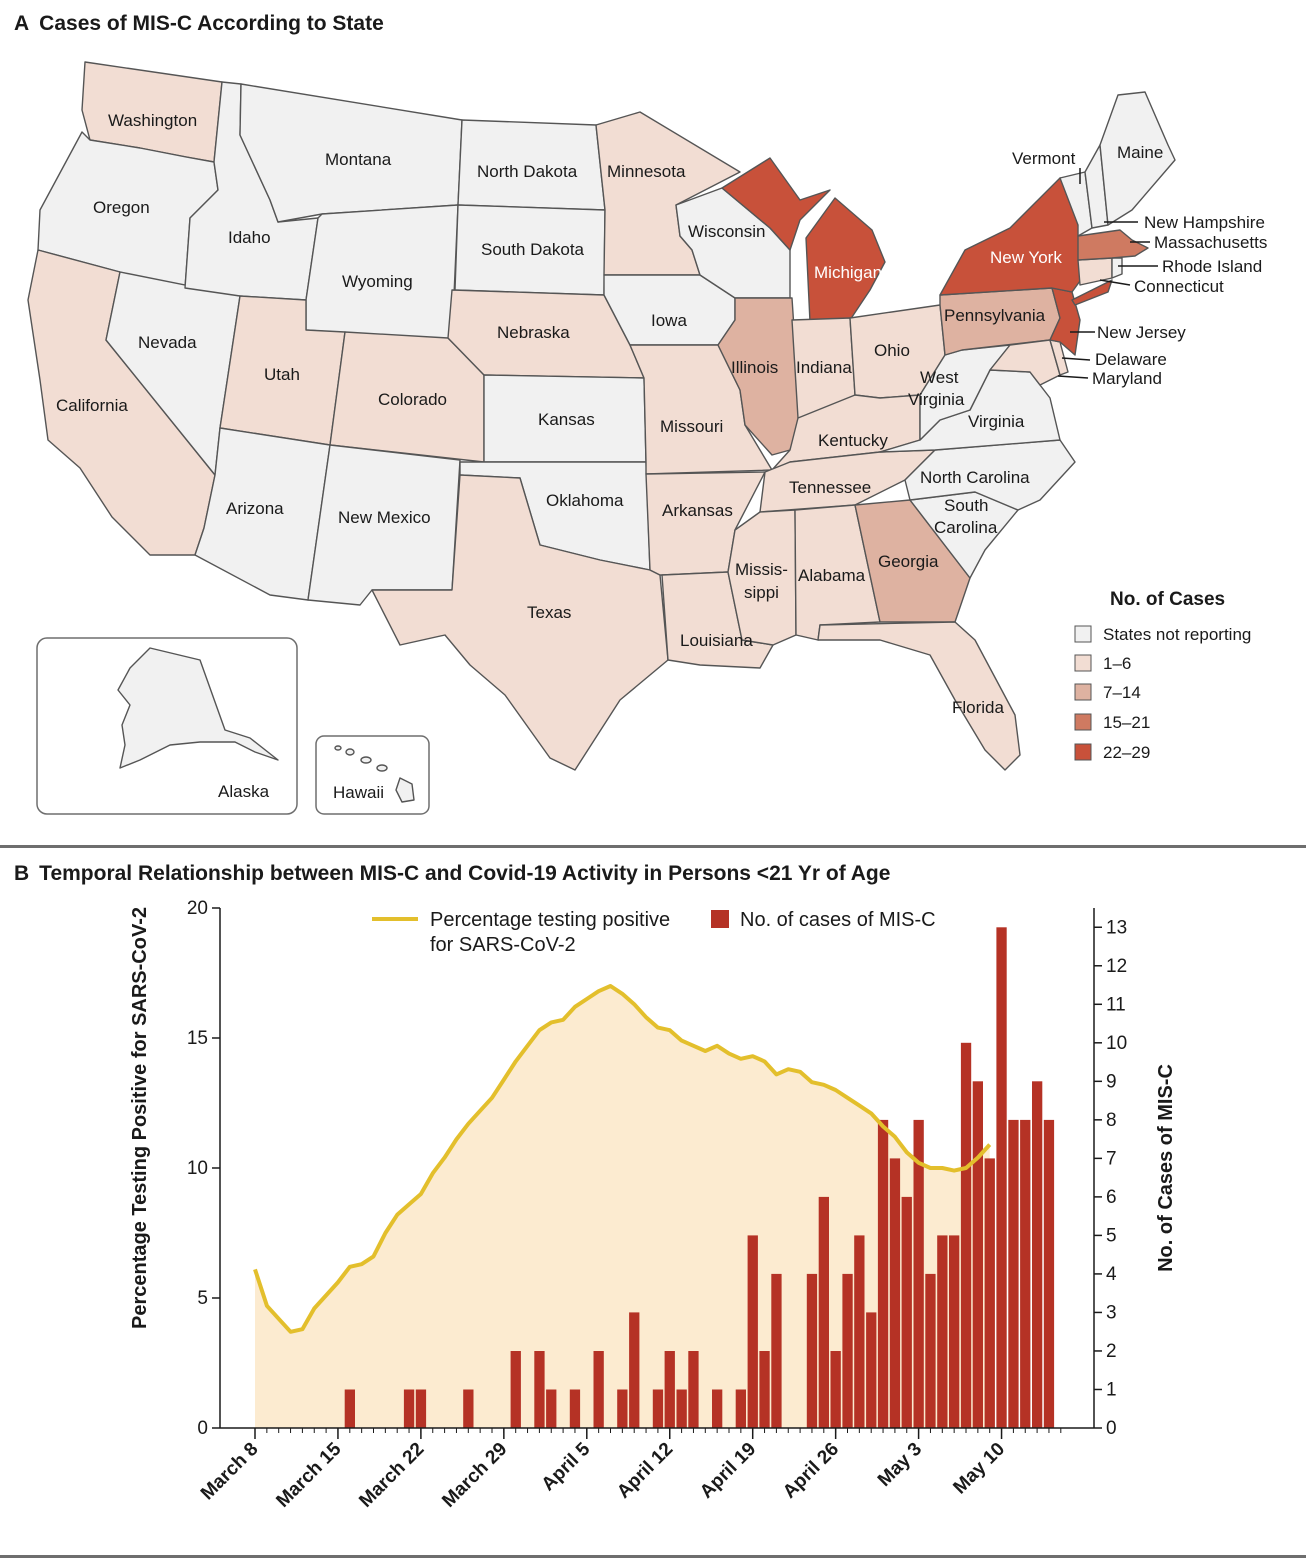 The image size is (1306, 1560). What do you see at coordinates (726, 231) in the screenshot?
I see `label-wisconsin: Wisconsin` at bounding box center [726, 231].